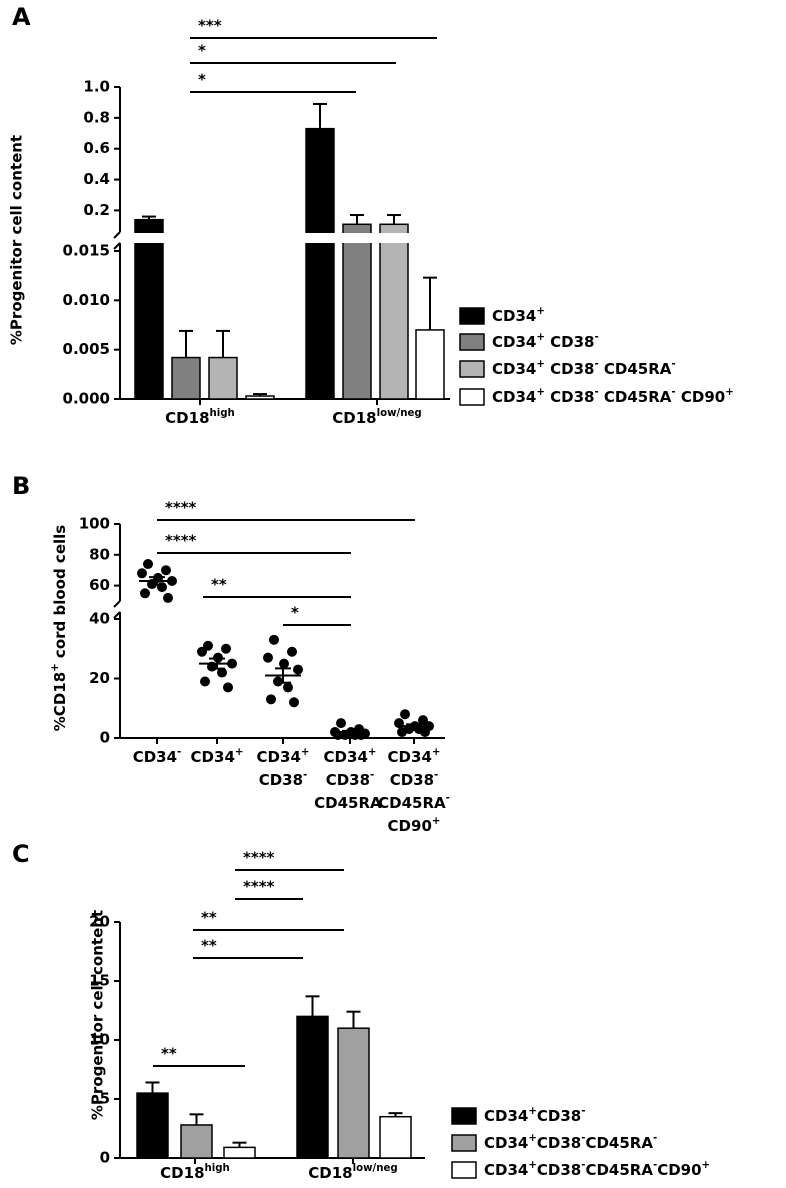 Image resolution: width=786 pixels, height=1188 pixels. I want to click on panel-letter: A, so click(21, 17).